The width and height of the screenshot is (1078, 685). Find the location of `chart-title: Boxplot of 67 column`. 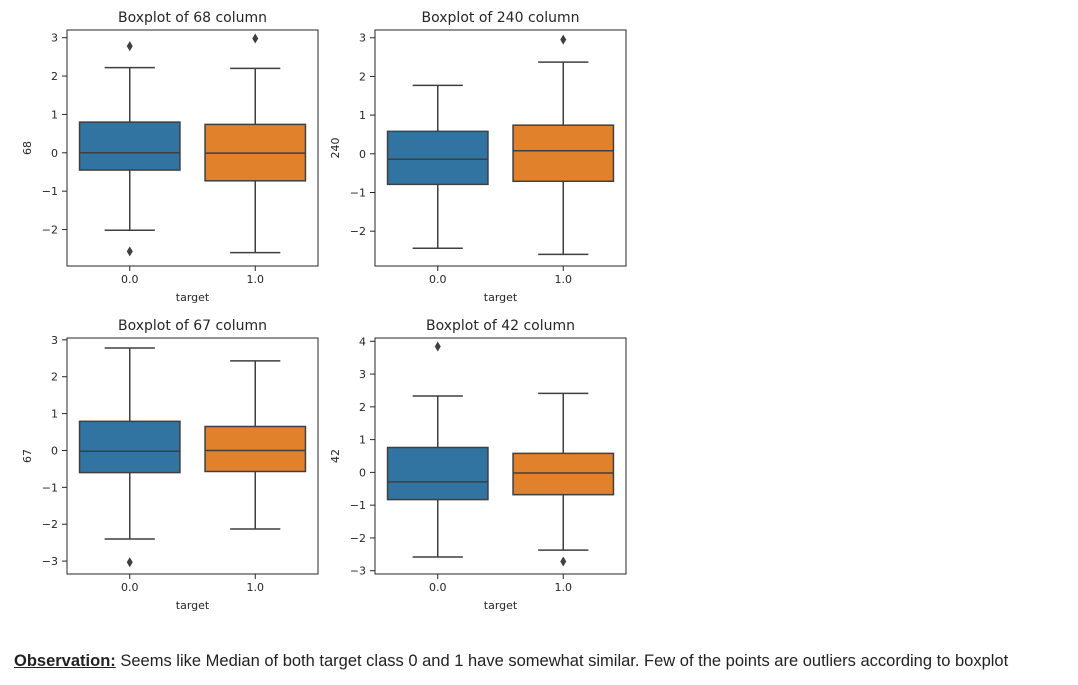

chart-title: Boxplot of 67 column is located at coordinates (192, 326).